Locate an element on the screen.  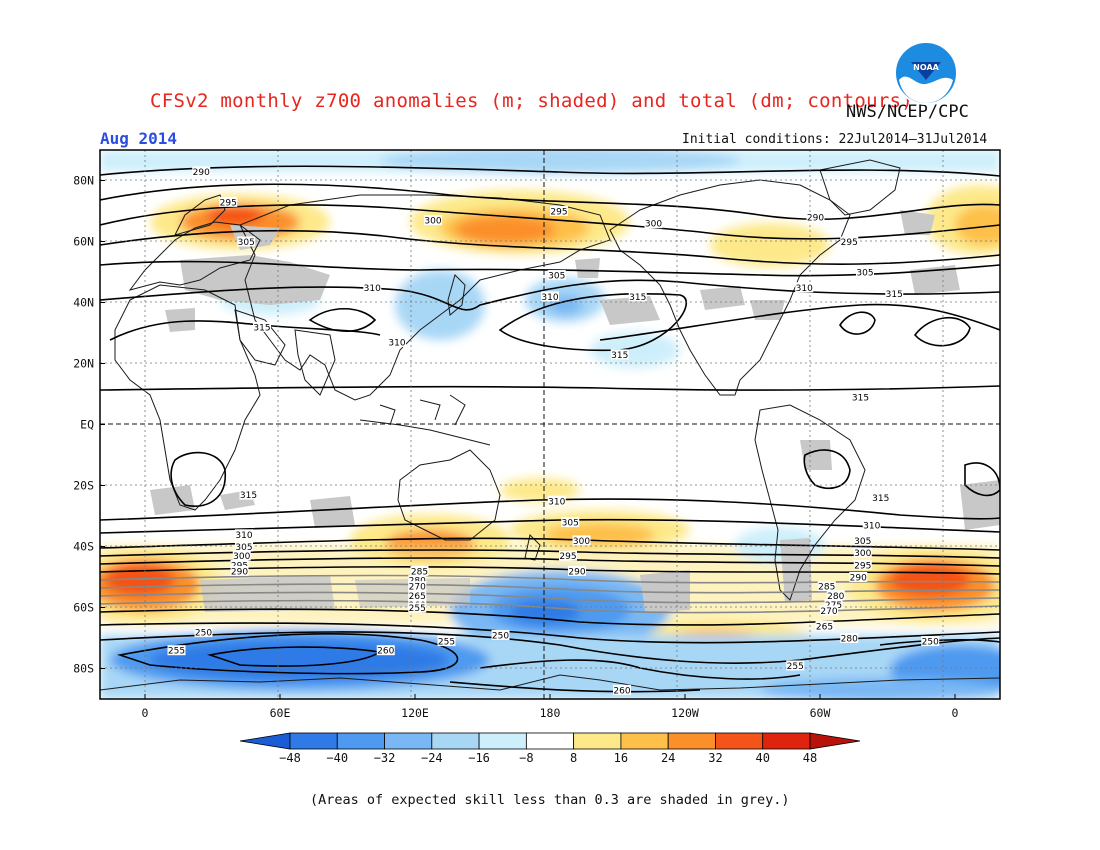
noaa-logo: NOAA is located at coordinates (926, 73).